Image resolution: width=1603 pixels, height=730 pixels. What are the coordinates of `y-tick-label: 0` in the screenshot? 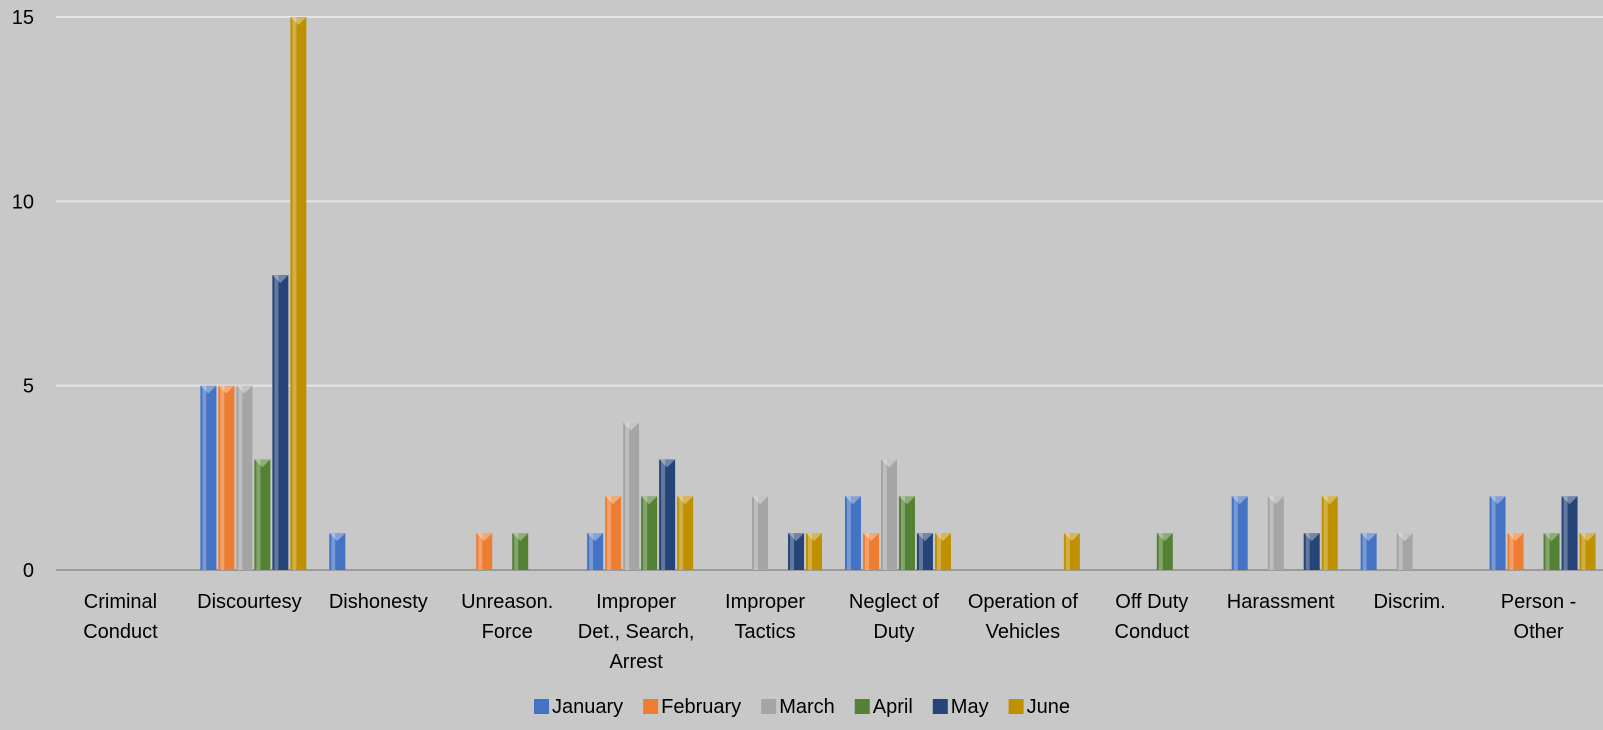 It's located at (28, 571).